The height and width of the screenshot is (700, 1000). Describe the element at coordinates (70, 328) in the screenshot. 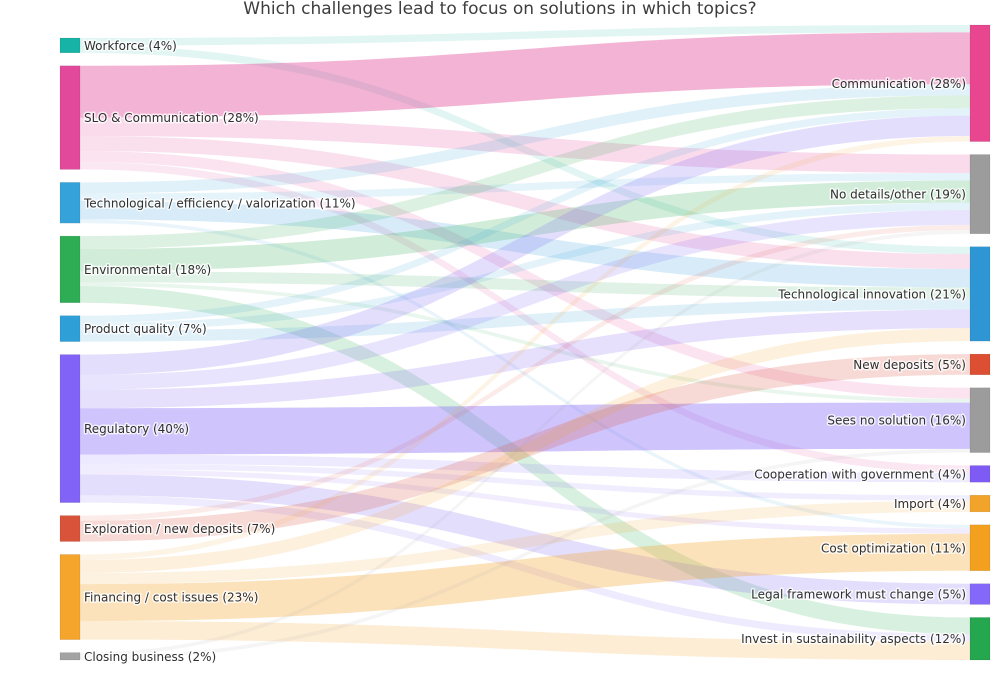

I see `sankey-node-product_quality` at that location.